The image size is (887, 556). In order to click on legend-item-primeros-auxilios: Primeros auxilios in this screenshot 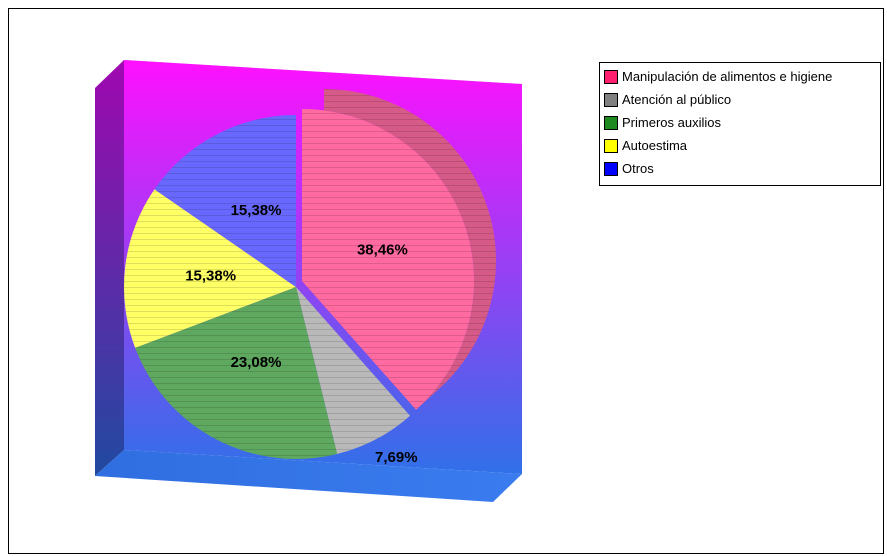, I will do `click(742, 122)`.